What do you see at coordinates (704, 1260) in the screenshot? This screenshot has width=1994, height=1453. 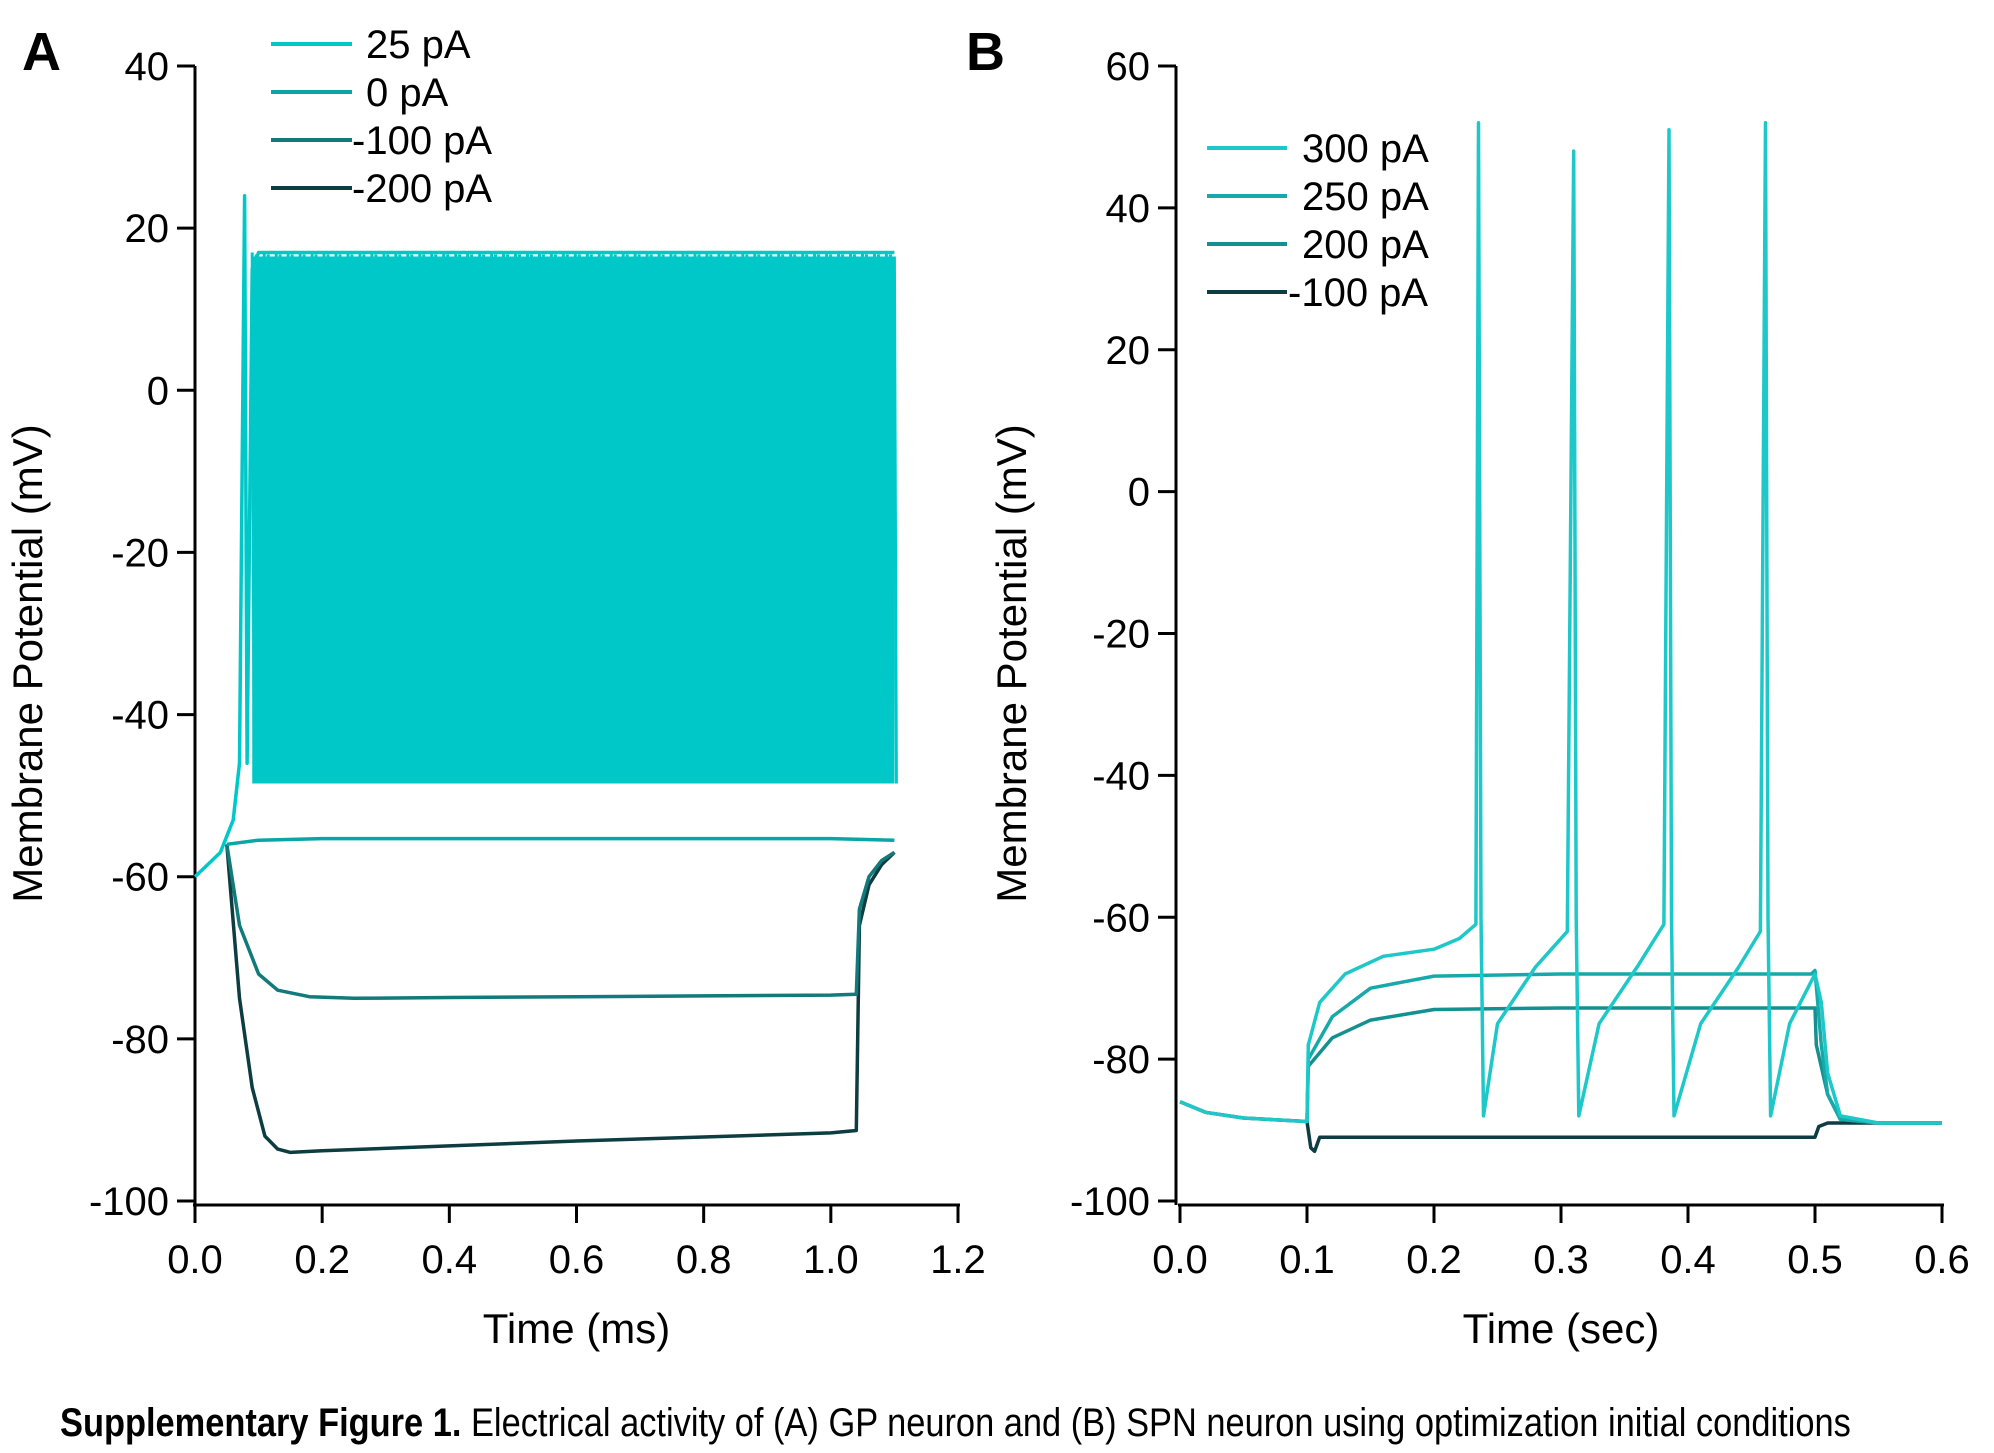 I see `x-tick-label-a: 0.8` at bounding box center [704, 1260].